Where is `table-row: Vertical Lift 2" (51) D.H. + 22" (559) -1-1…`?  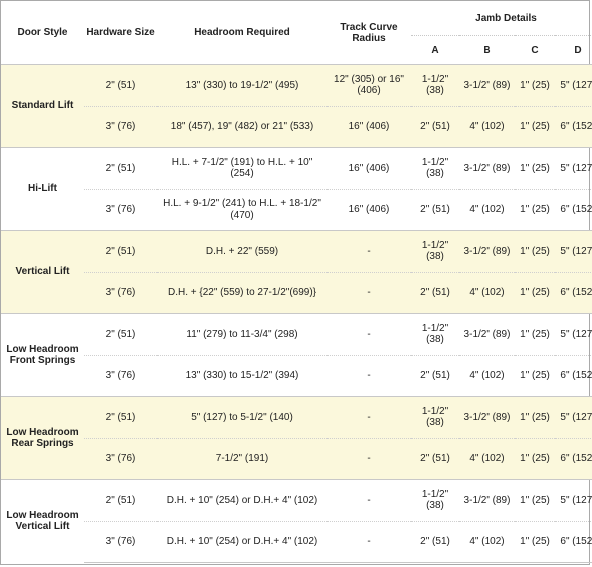
table-row: Vertical Lift 2" (51) D.H. + 22" (559) -1-1… is located at coordinates (296, 272).